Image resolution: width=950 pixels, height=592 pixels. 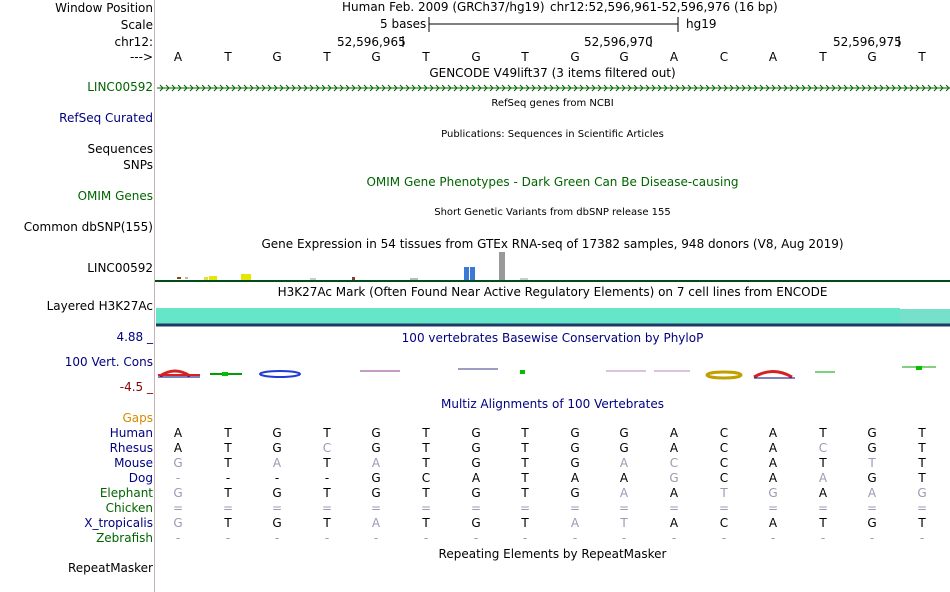 What do you see at coordinates (154, 296) in the screenshot?
I see `label-divider` at bounding box center [154, 296].